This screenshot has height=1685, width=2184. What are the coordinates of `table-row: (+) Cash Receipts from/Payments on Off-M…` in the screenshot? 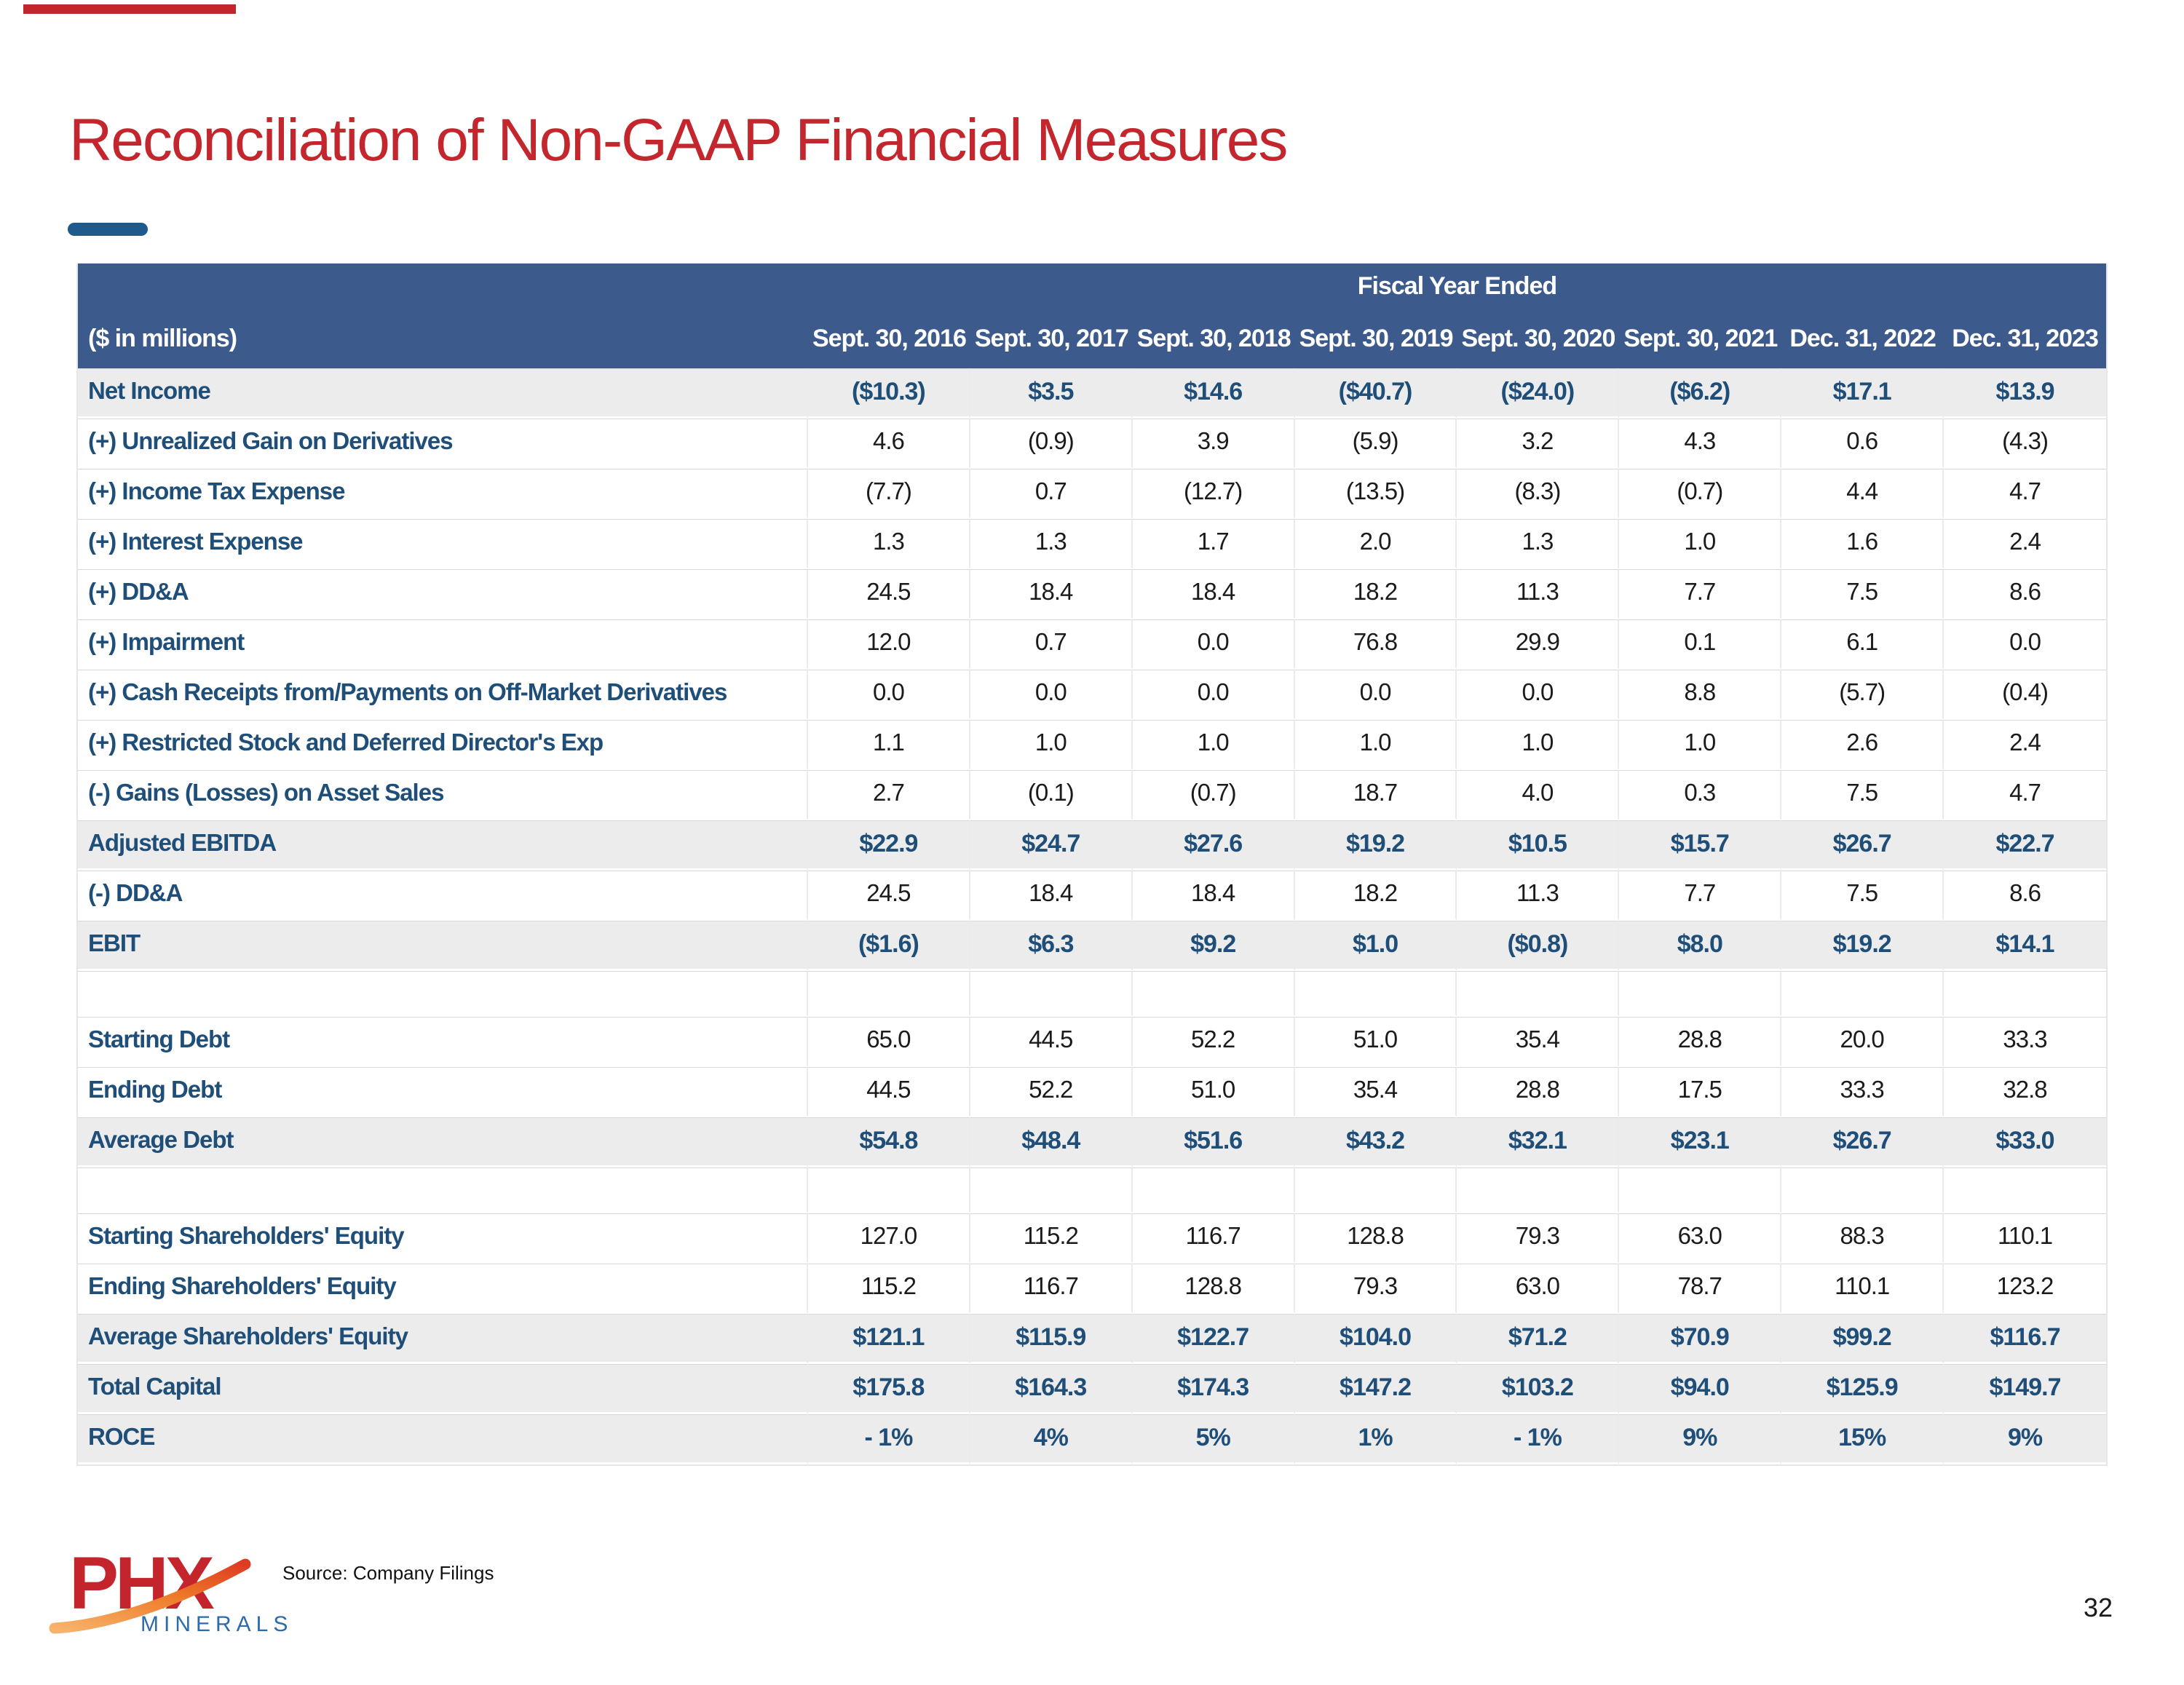 It's located at (1092, 695).